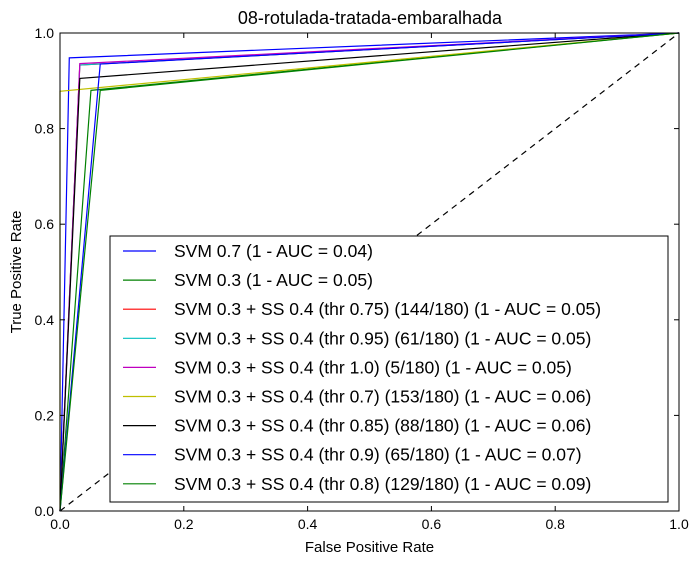 The height and width of the screenshot is (564, 699). I want to click on x-tick-label: 0.4, so click(308, 524).